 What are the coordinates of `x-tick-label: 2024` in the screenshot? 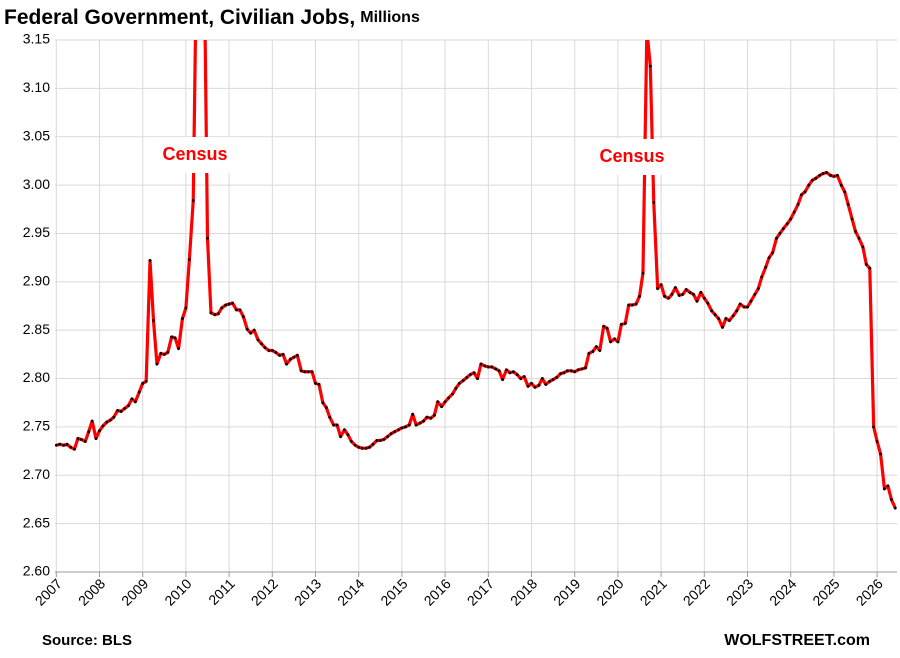 It's located at (782, 591).